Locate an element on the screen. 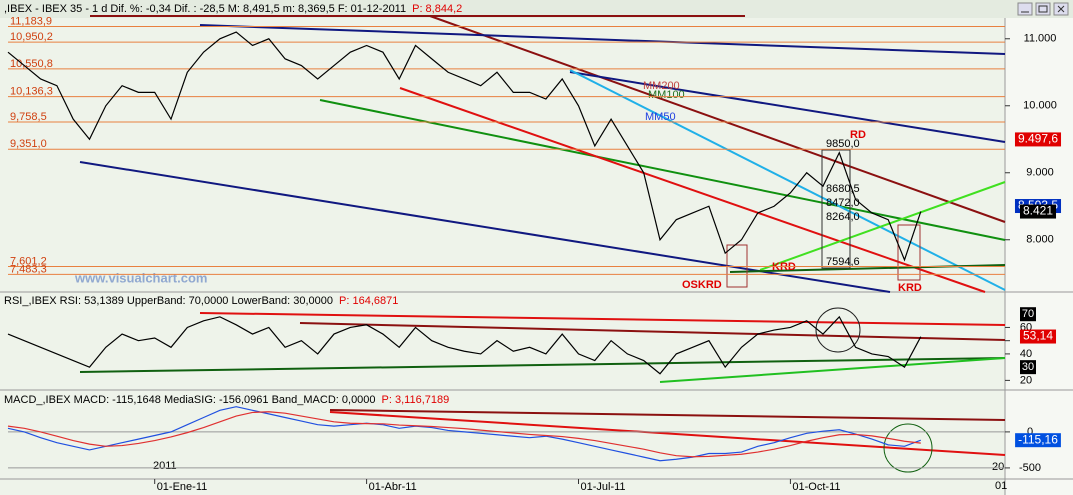  annotation: RD is located at coordinates (858, 135).